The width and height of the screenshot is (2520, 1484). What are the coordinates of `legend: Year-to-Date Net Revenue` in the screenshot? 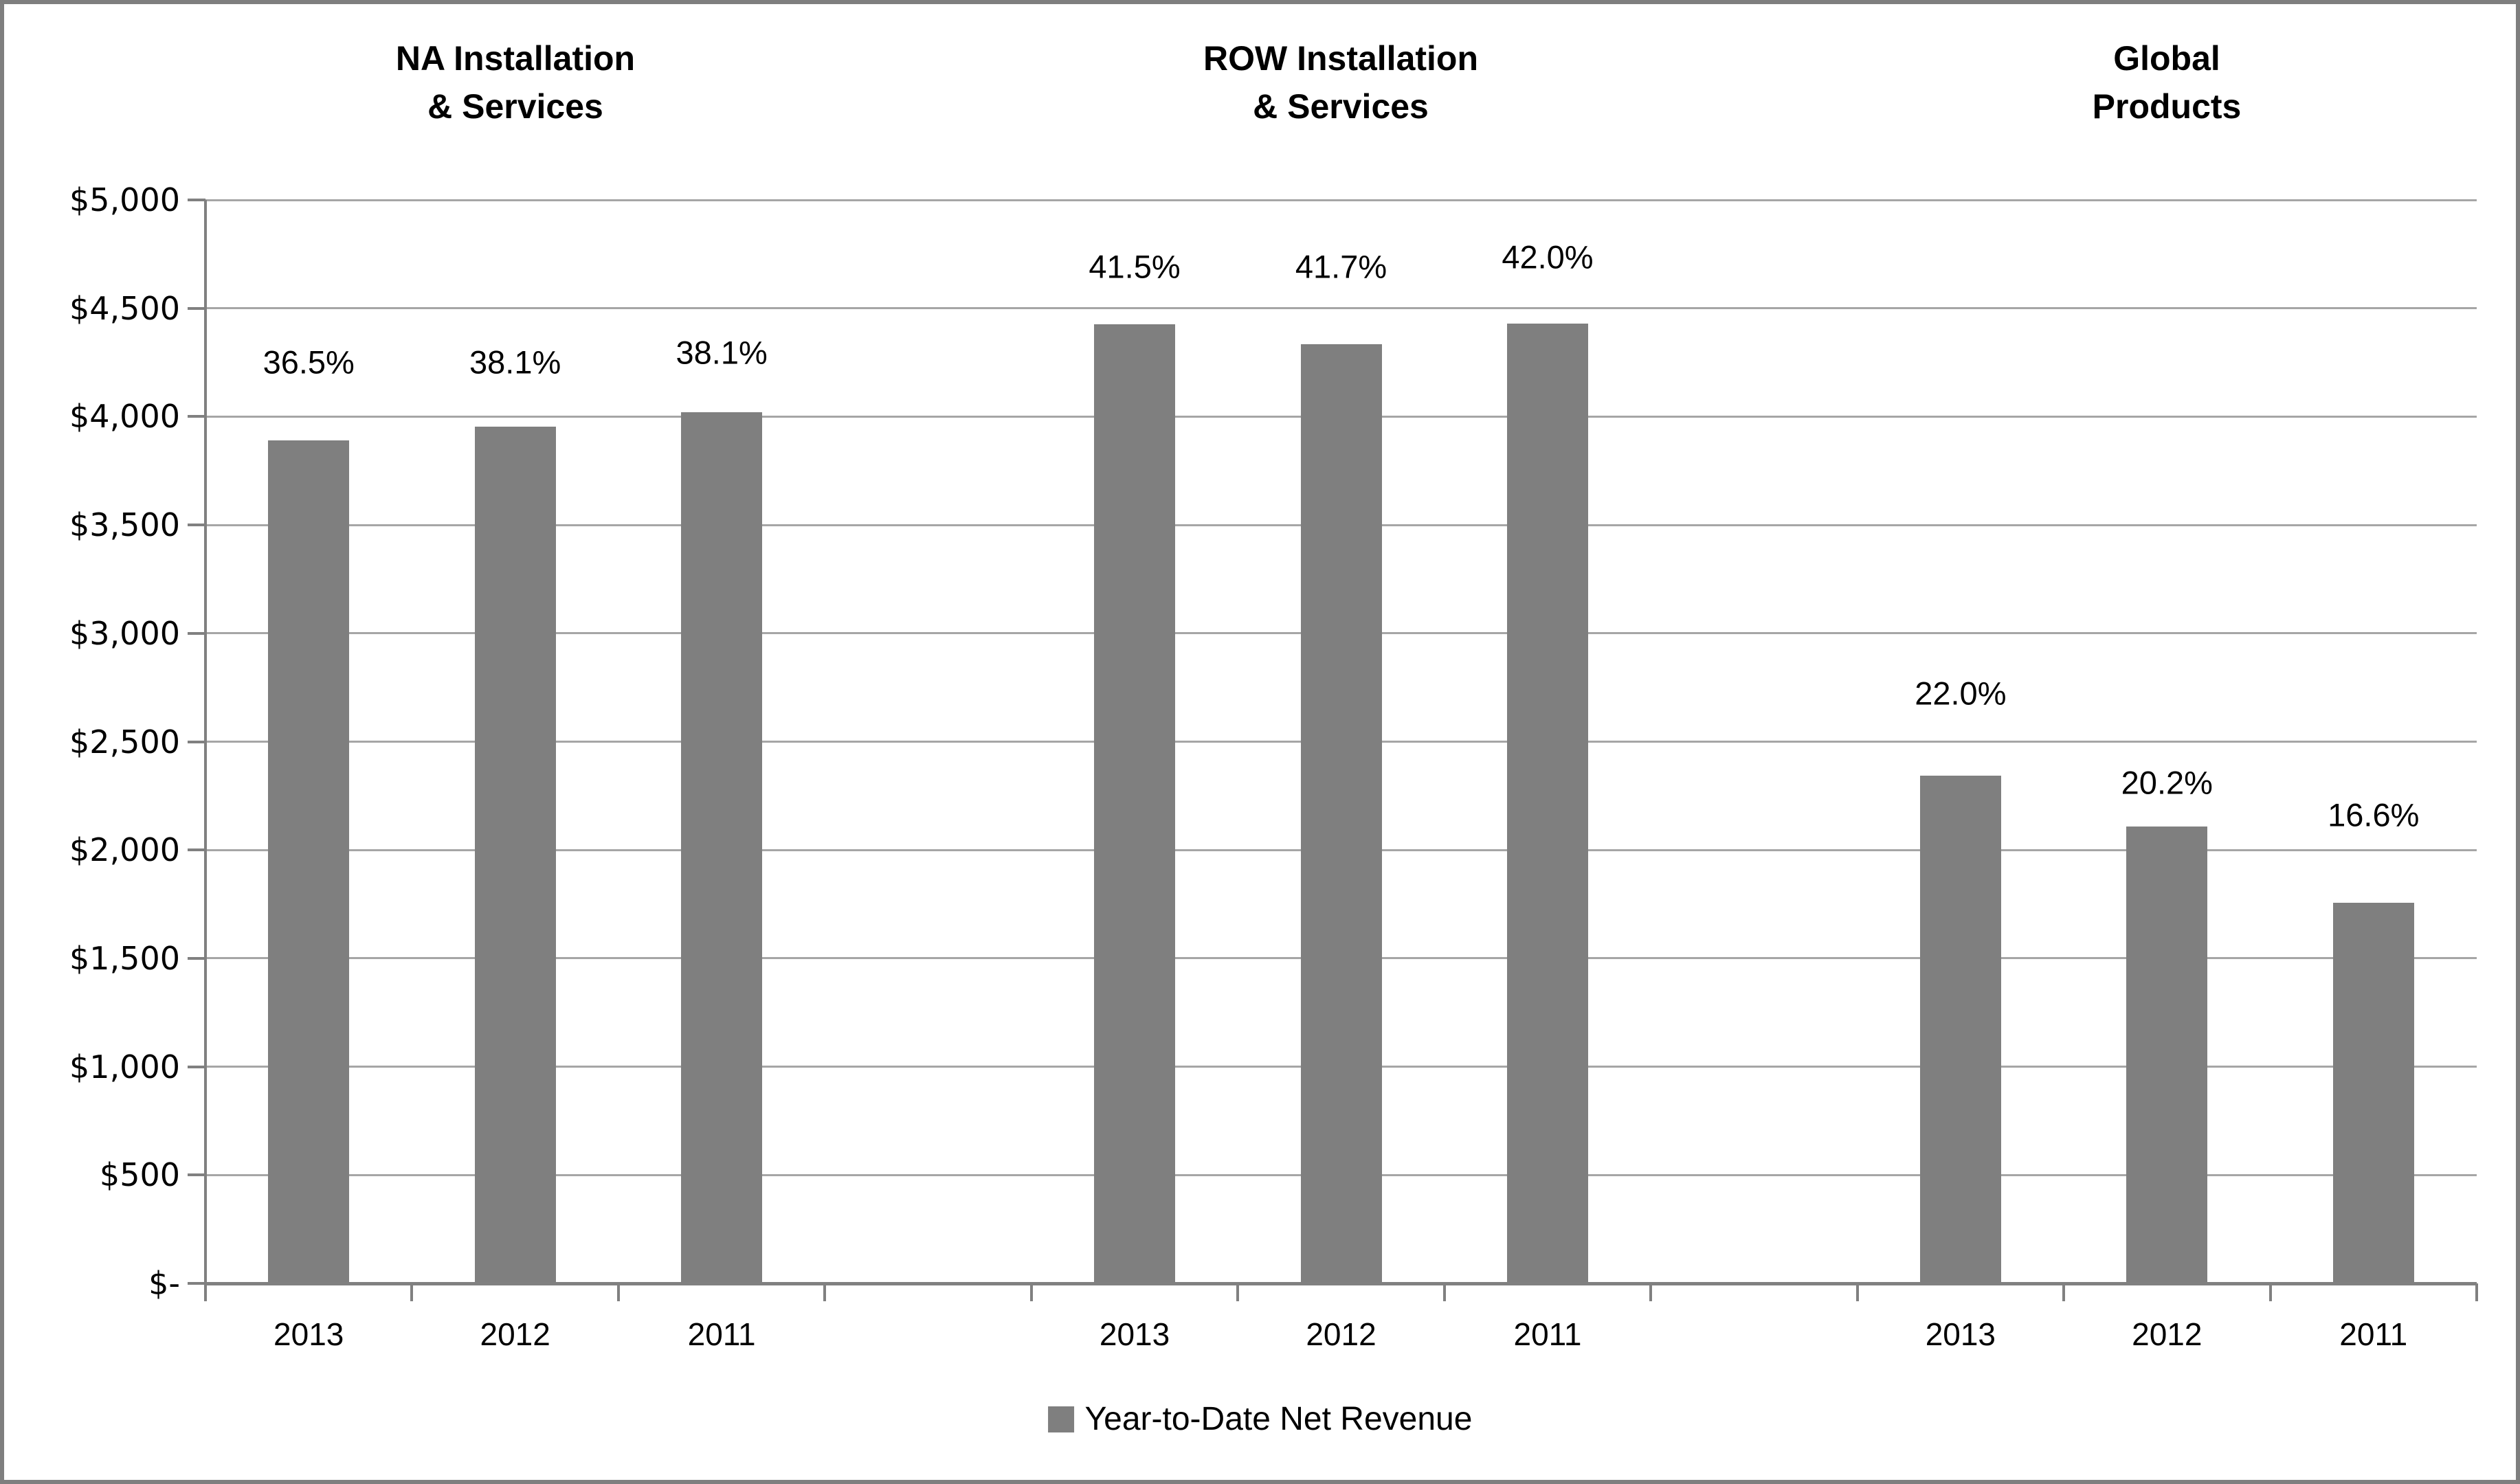 It's located at (1260, 1419).